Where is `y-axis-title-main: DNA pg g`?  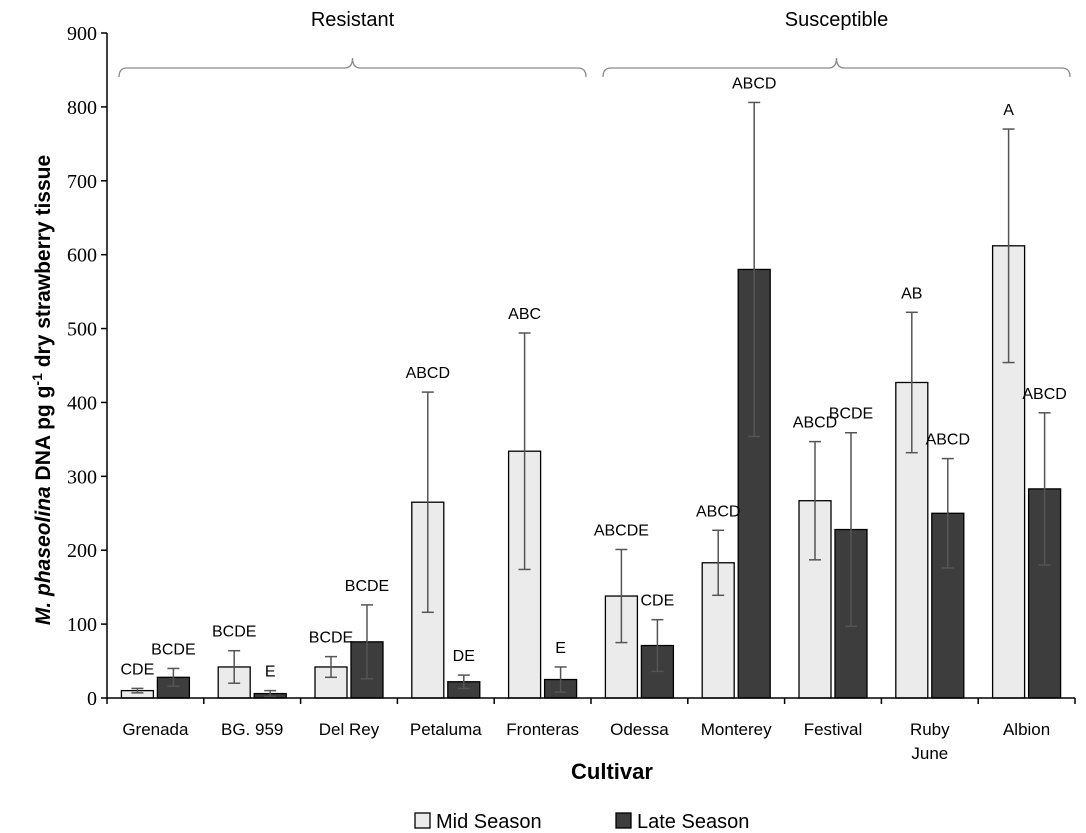
y-axis-title-main: DNA pg g is located at coordinates (43, 436).